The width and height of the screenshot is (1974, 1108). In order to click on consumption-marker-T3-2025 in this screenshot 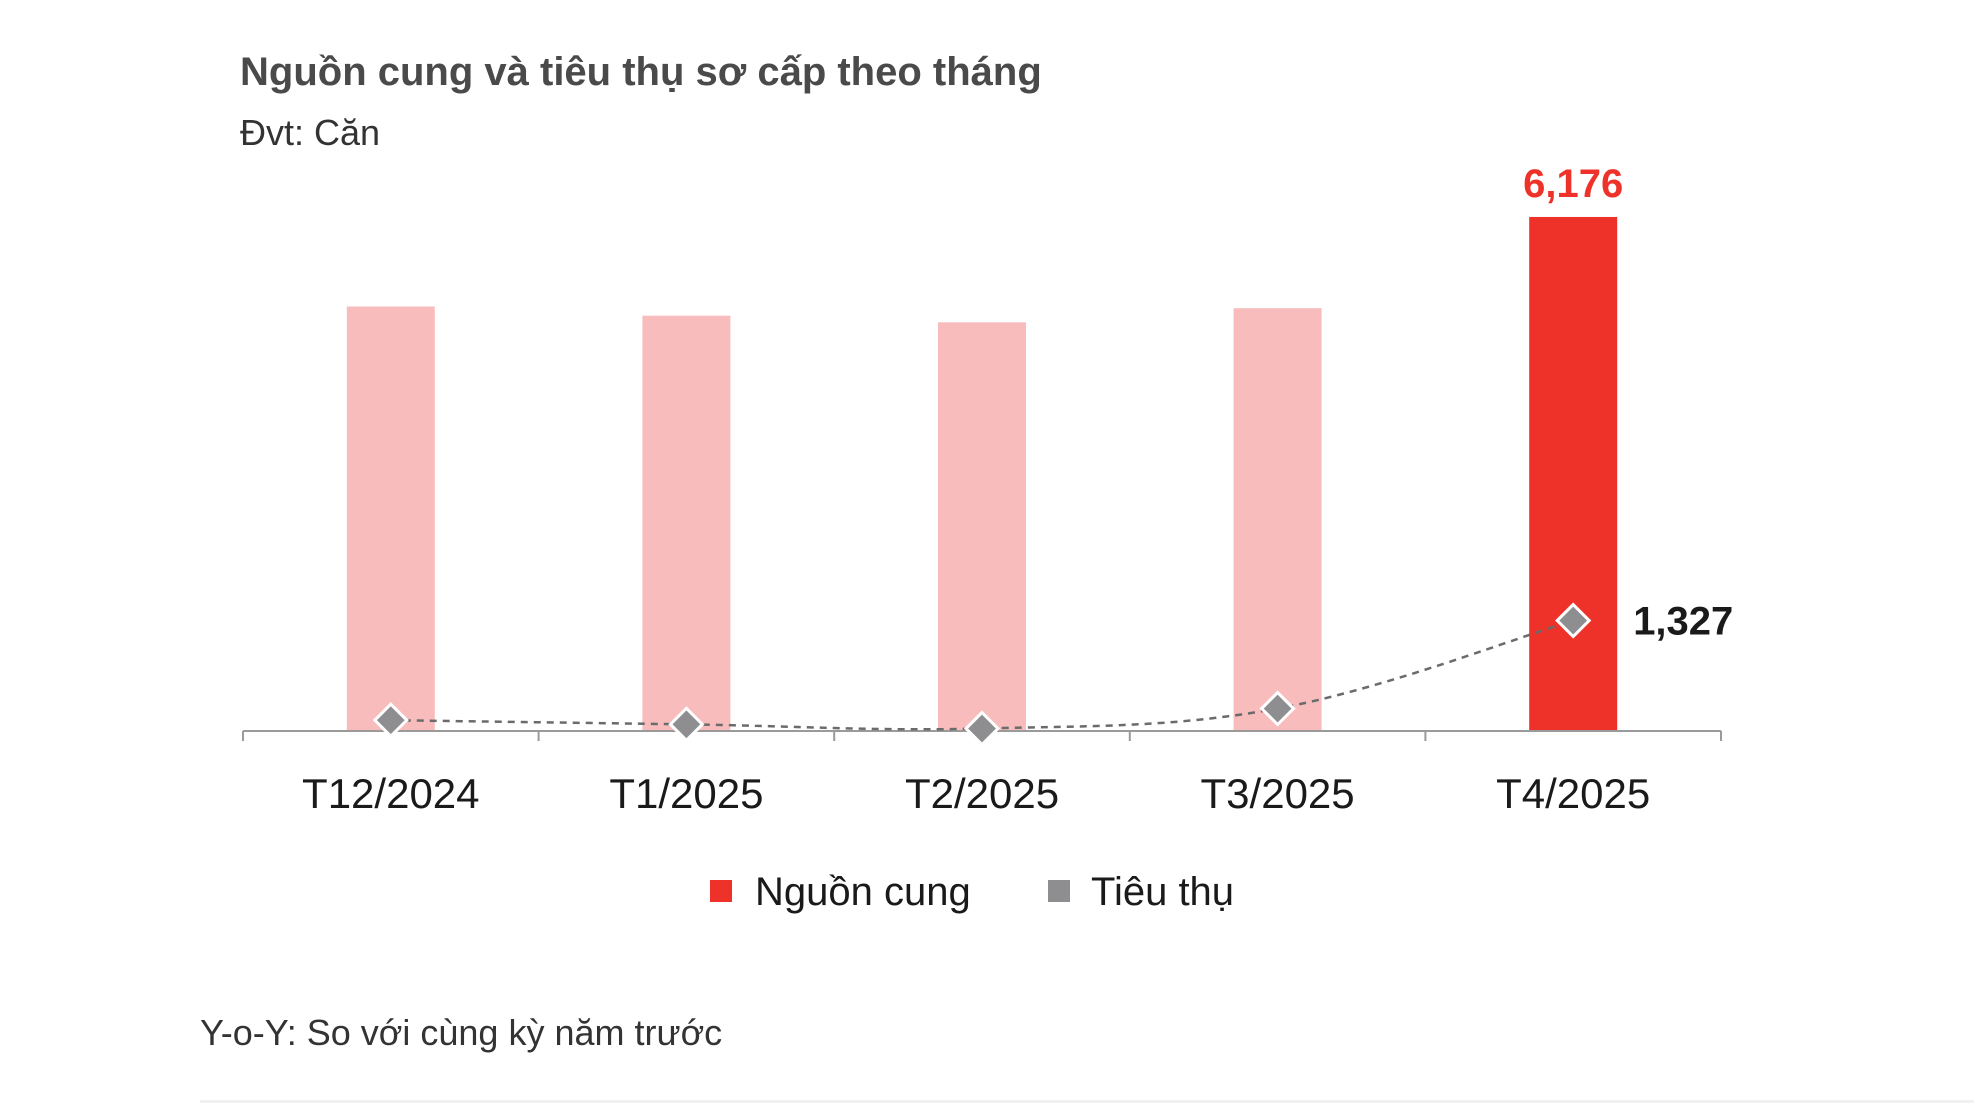, I will do `click(1277, 708)`.